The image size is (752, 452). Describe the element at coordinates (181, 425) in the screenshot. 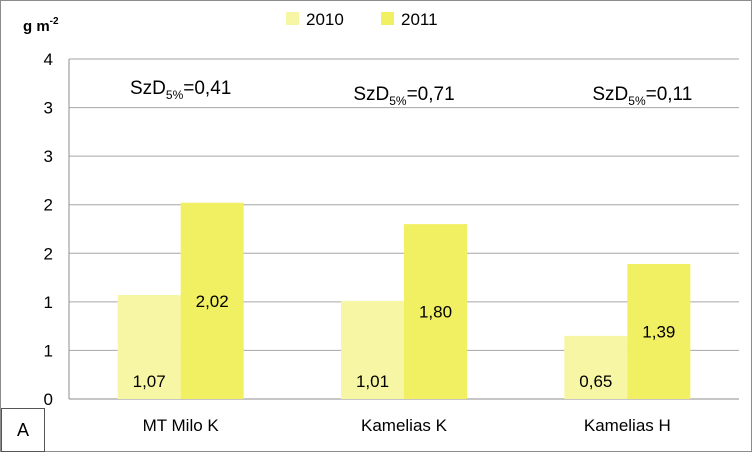

I see `category-label: MT Milo K` at that location.